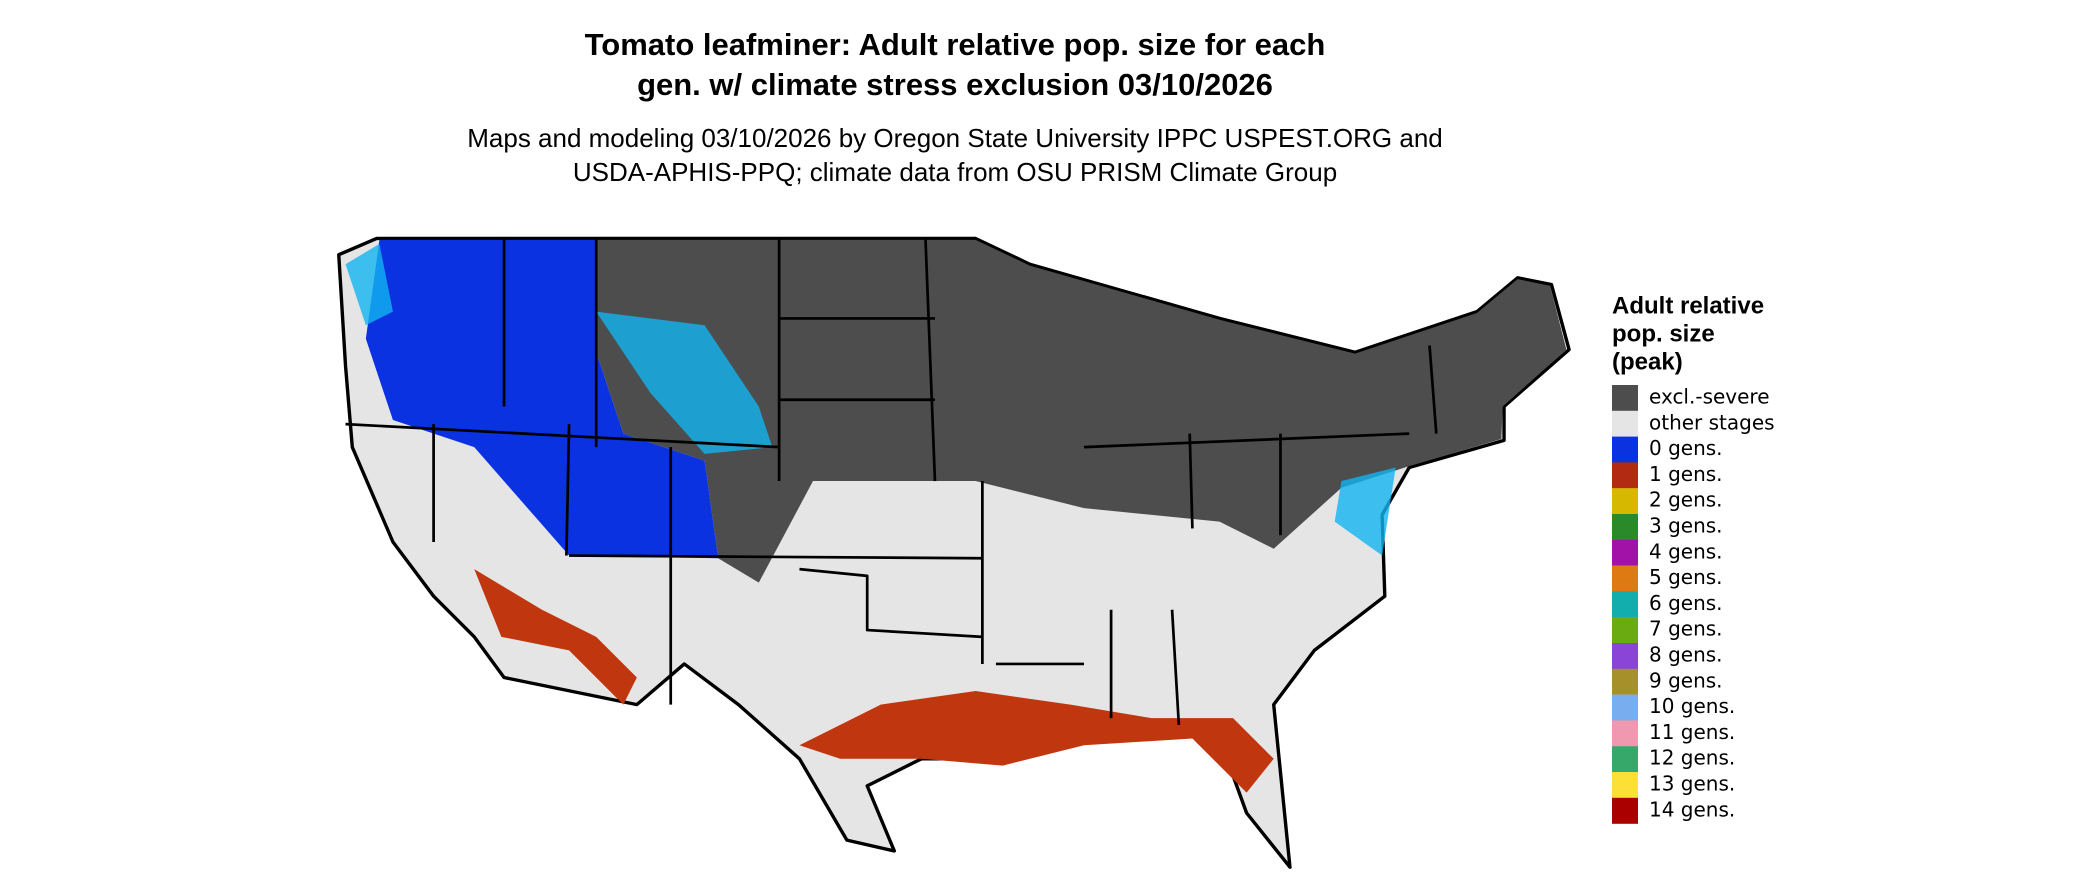 The height and width of the screenshot is (892, 2100). What do you see at coordinates (1686, 655) in the screenshot?
I see `legend-label: 8 gens.` at bounding box center [1686, 655].